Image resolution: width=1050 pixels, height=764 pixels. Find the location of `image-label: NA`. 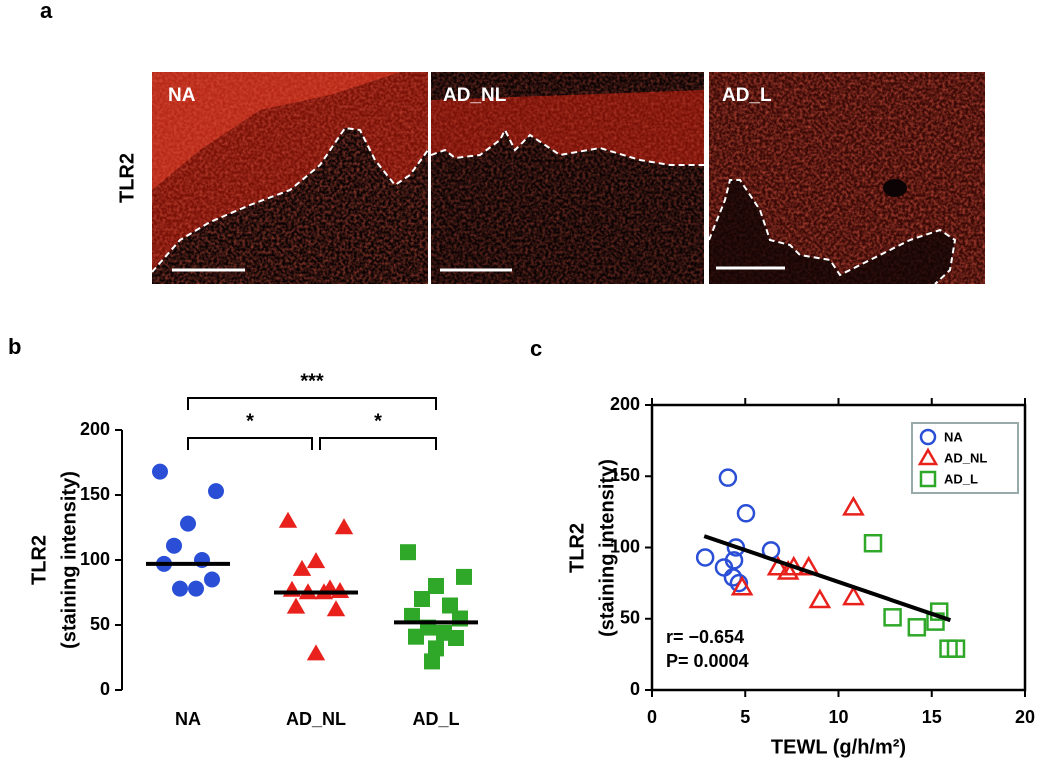

image-label: NA is located at coordinates (182, 95).